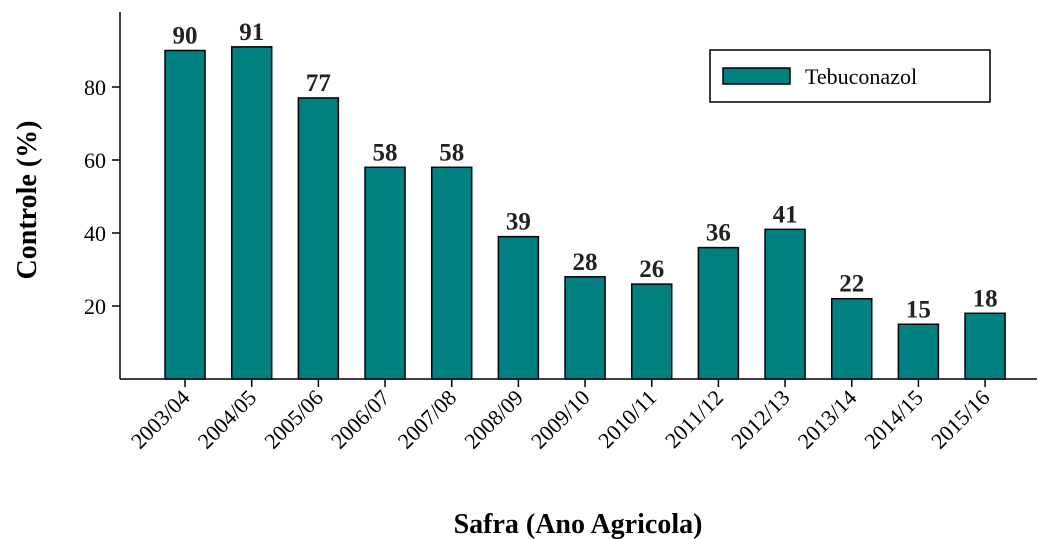  I want to click on x-tick-label: 2010/11, so click(627, 419).